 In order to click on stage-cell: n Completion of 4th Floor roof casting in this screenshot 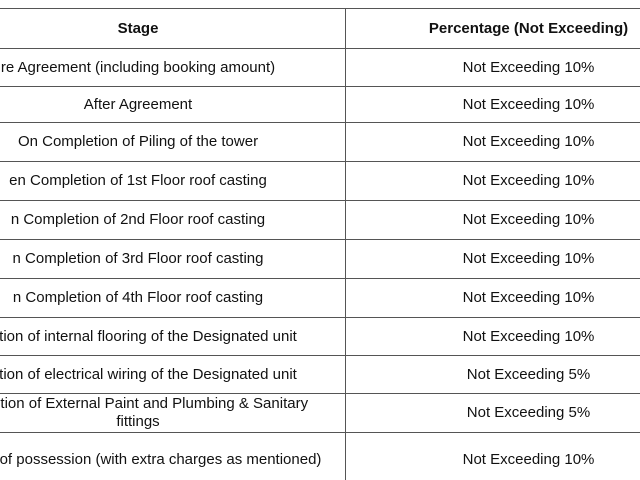, I will do `click(173, 298)`.